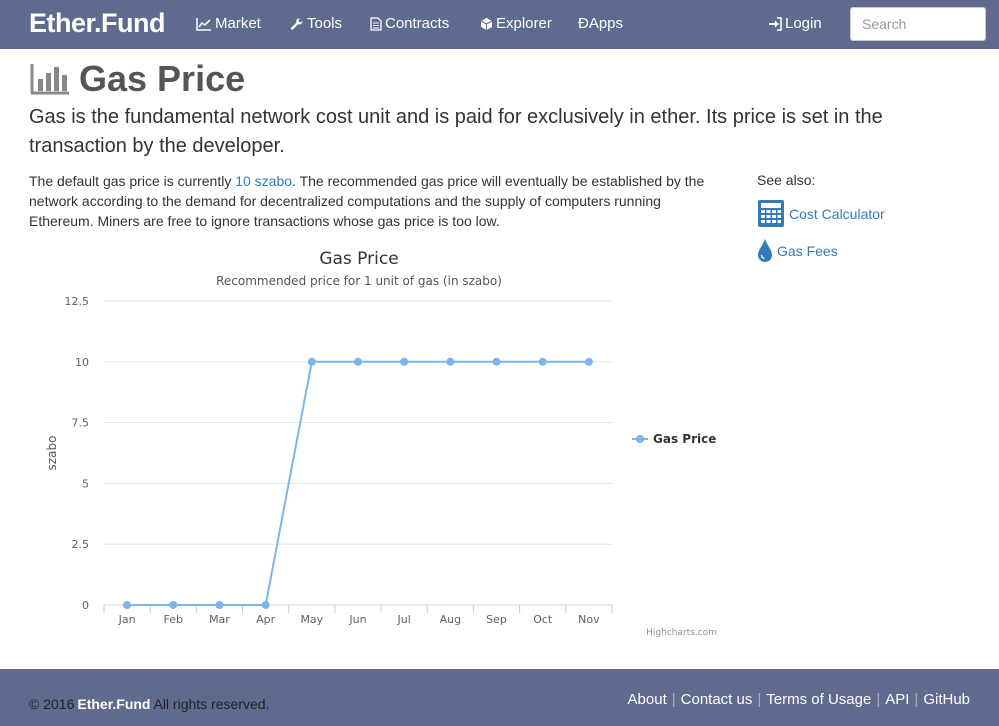  Describe the element at coordinates (81, 423) in the screenshot. I see `y-tick-label: 7.5` at that location.